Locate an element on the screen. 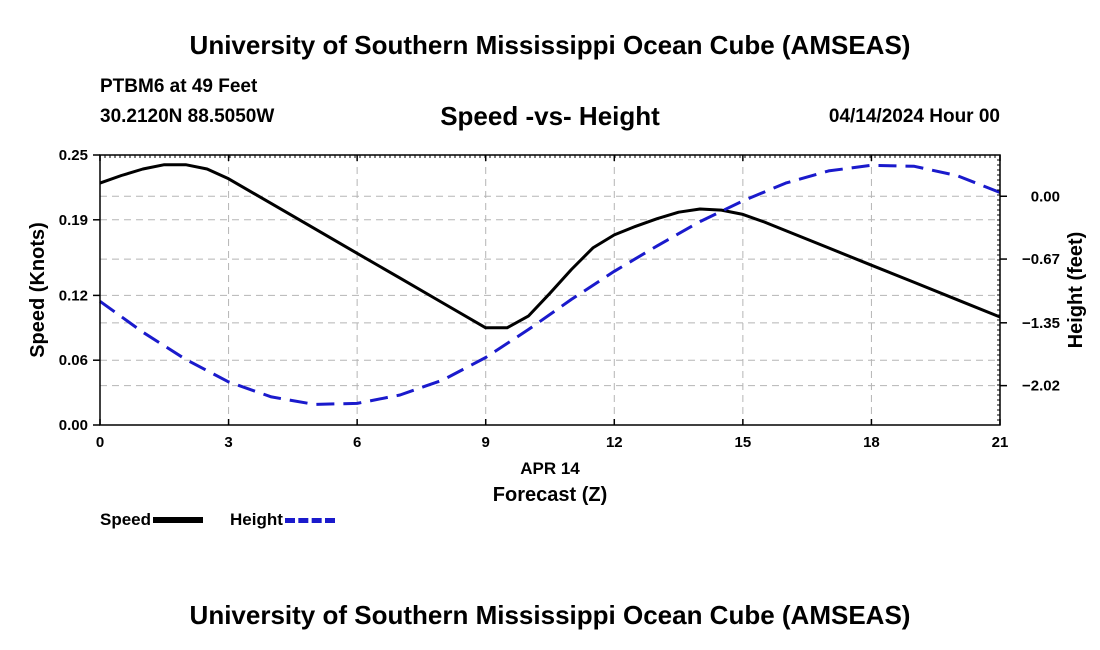  station-coordinates: 30.2120N 88.5050W is located at coordinates (187, 116).